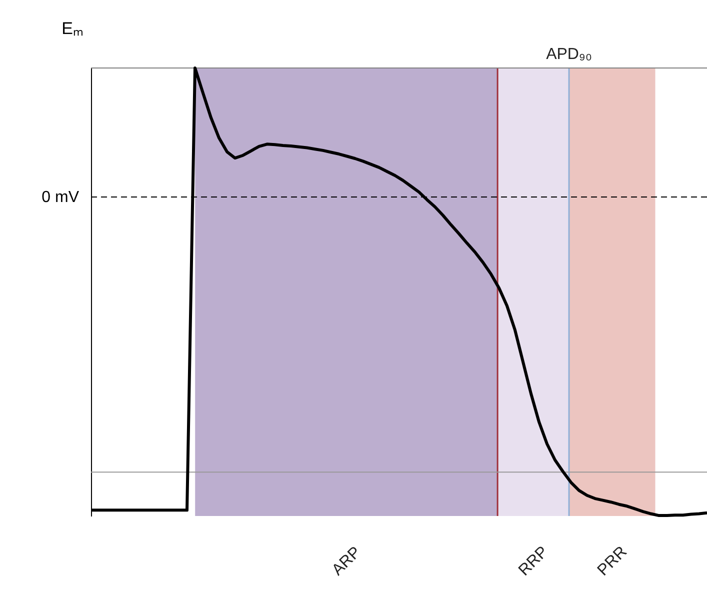 This screenshot has height=594, width=707. Describe the element at coordinates (72, 28) in the screenshot. I see `y-axis-title: Eₘ` at that location.